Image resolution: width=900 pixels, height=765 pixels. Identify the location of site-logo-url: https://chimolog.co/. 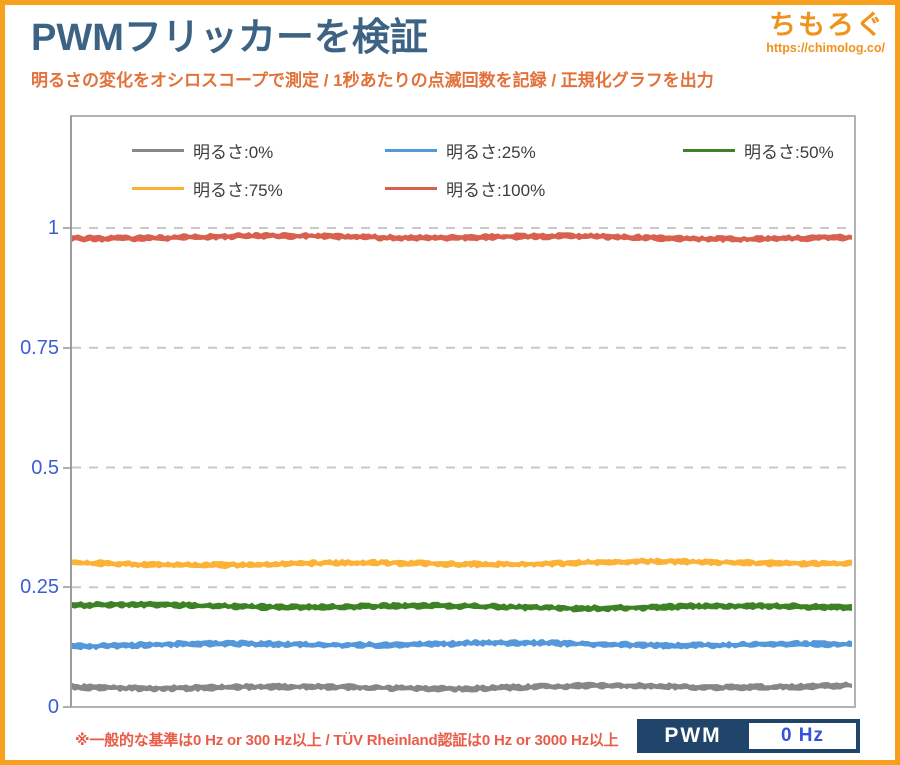
(825, 48).